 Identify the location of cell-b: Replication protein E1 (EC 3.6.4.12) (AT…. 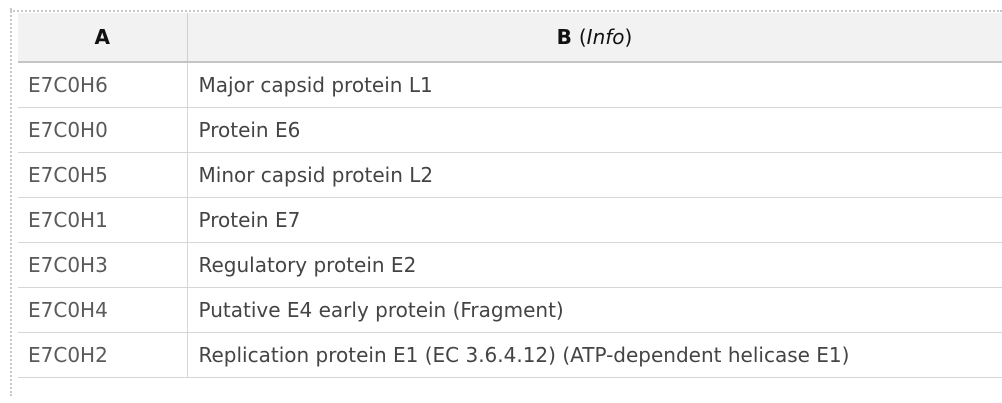
(594, 355).